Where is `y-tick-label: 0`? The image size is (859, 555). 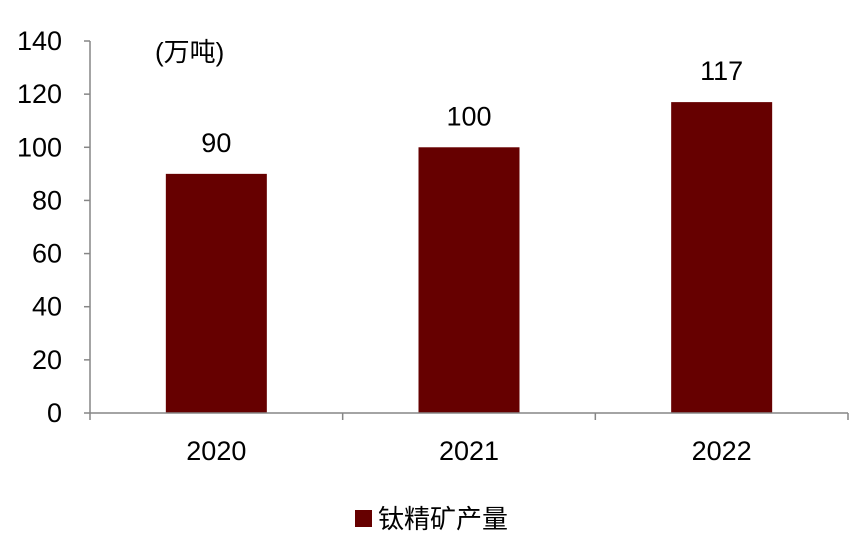 y-tick-label: 0 is located at coordinates (54, 413).